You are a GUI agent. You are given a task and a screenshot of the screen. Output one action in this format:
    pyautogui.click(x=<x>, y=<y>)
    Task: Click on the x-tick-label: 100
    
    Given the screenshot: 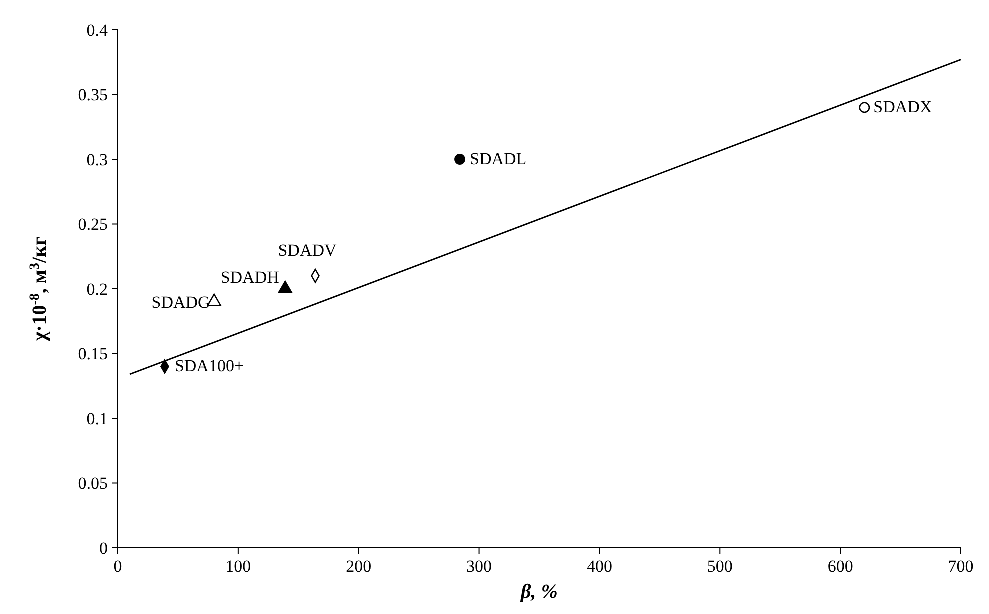 What is the action you would take?
    pyautogui.click(x=239, y=566)
    